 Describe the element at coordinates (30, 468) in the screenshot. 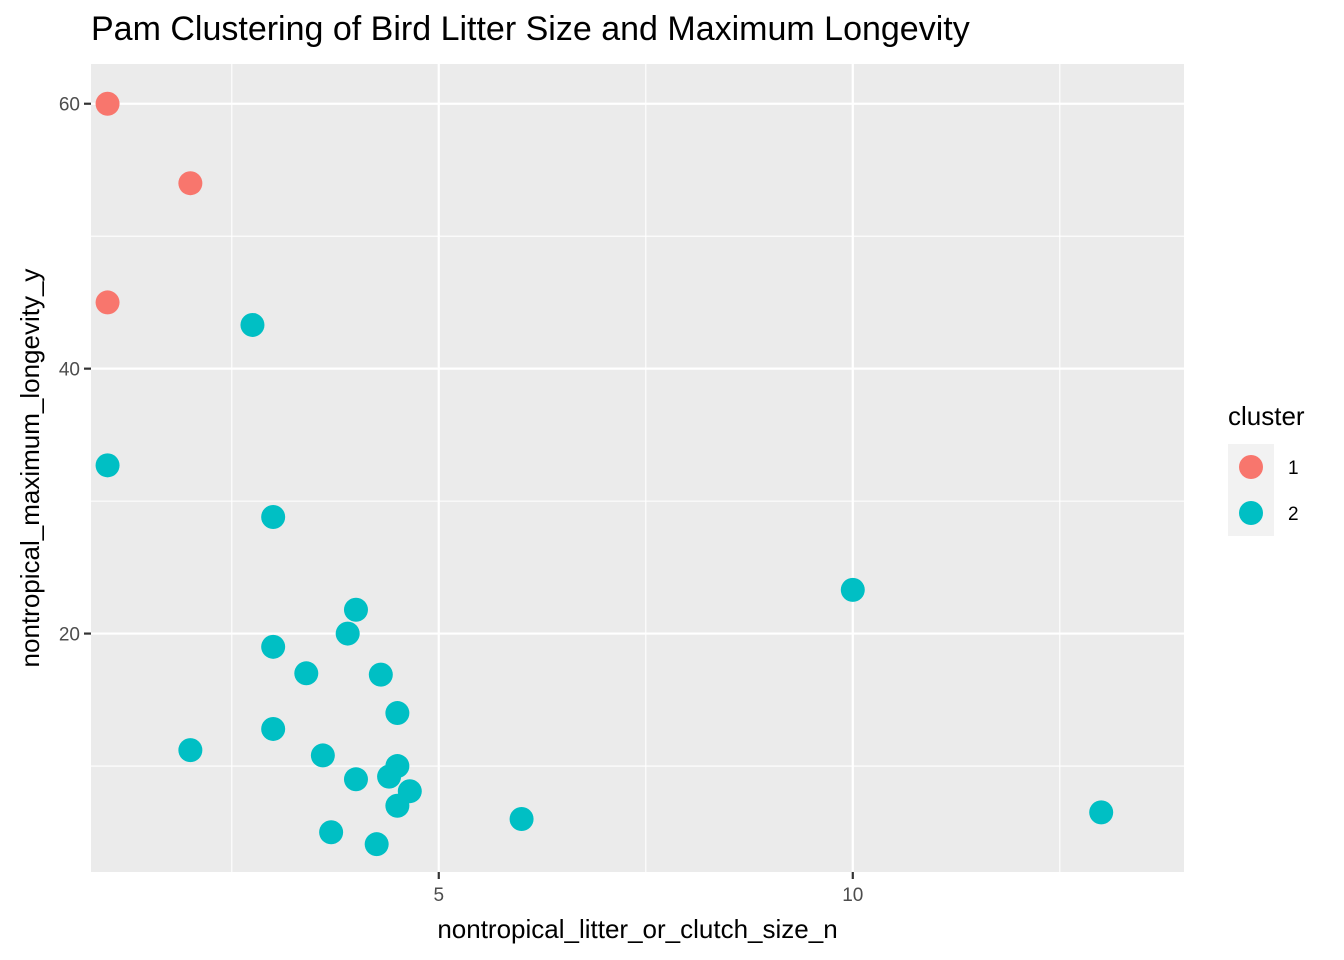

I see `y-axis-title: nontropical_maximum_longevity_y` at that location.